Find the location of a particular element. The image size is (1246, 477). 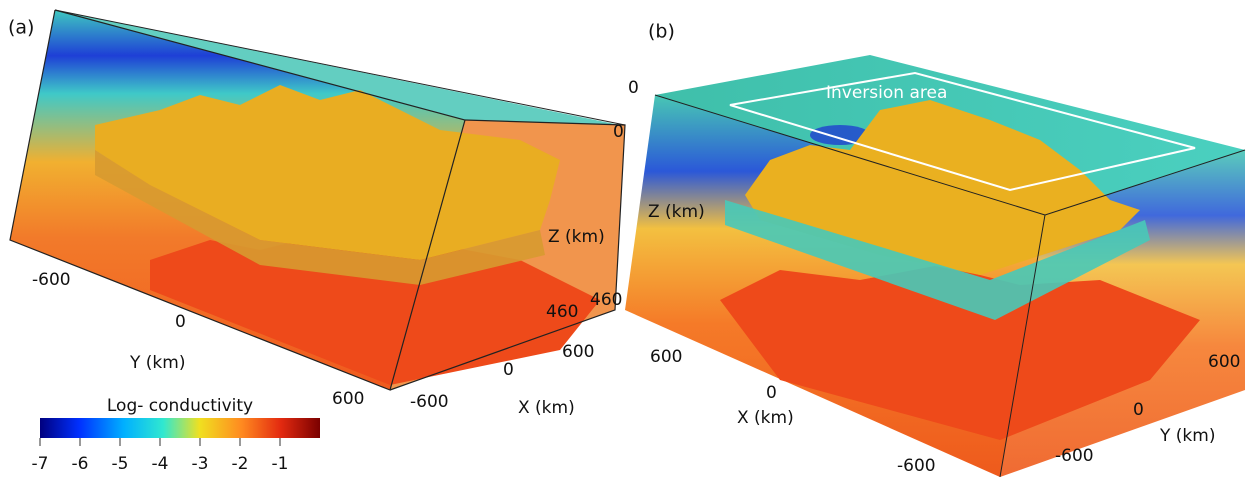

colorbar is located at coordinates (180, 428).